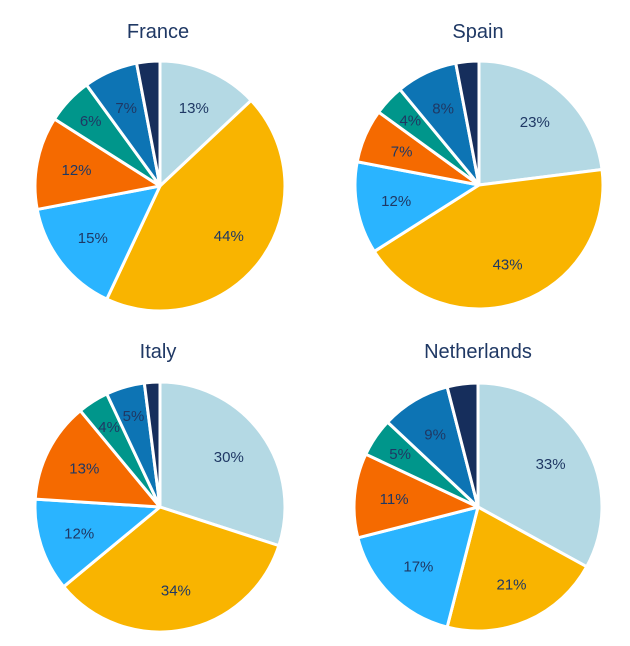  What do you see at coordinates (394, 499) in the screenshot?
I see `pie-slice-label-netherlands-3: 11%` at bounding box center [394, 499].